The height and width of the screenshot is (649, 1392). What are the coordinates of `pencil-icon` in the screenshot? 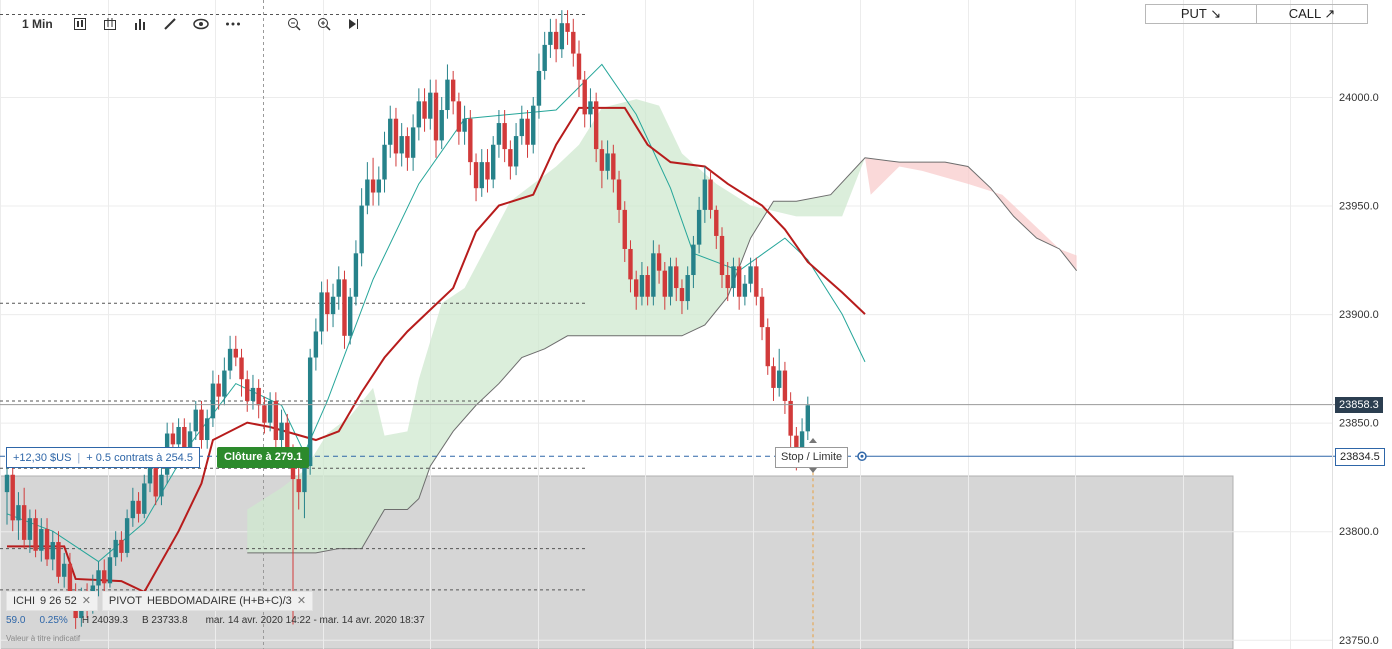 It's located at (170, 24).